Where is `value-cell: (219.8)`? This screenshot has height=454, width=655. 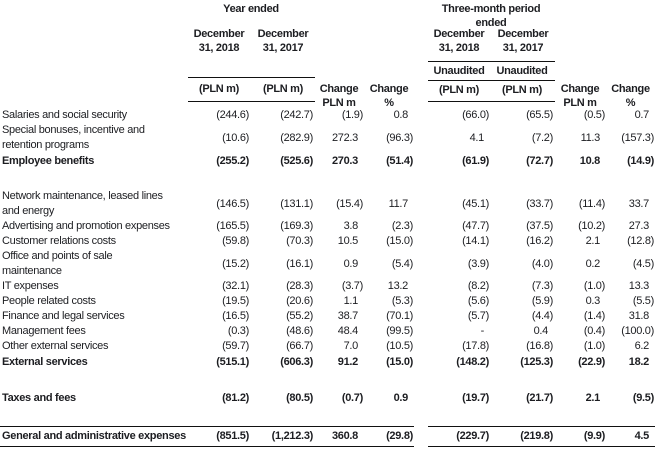 value-cell: (219.8) is located at coordinates (522, 436).